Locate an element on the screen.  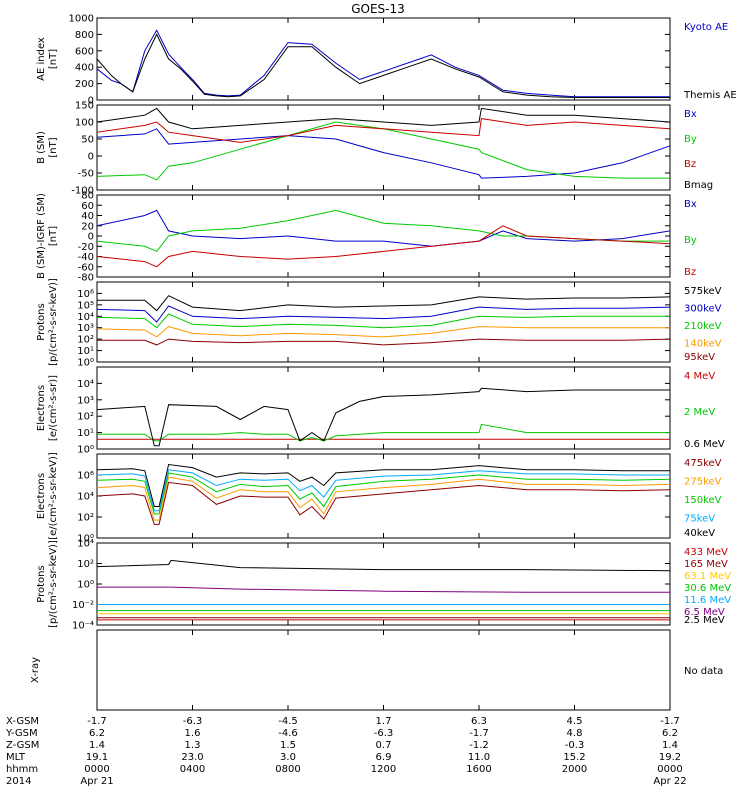
ephemeris-value: 6.3 is located at coordinates (479, 721).